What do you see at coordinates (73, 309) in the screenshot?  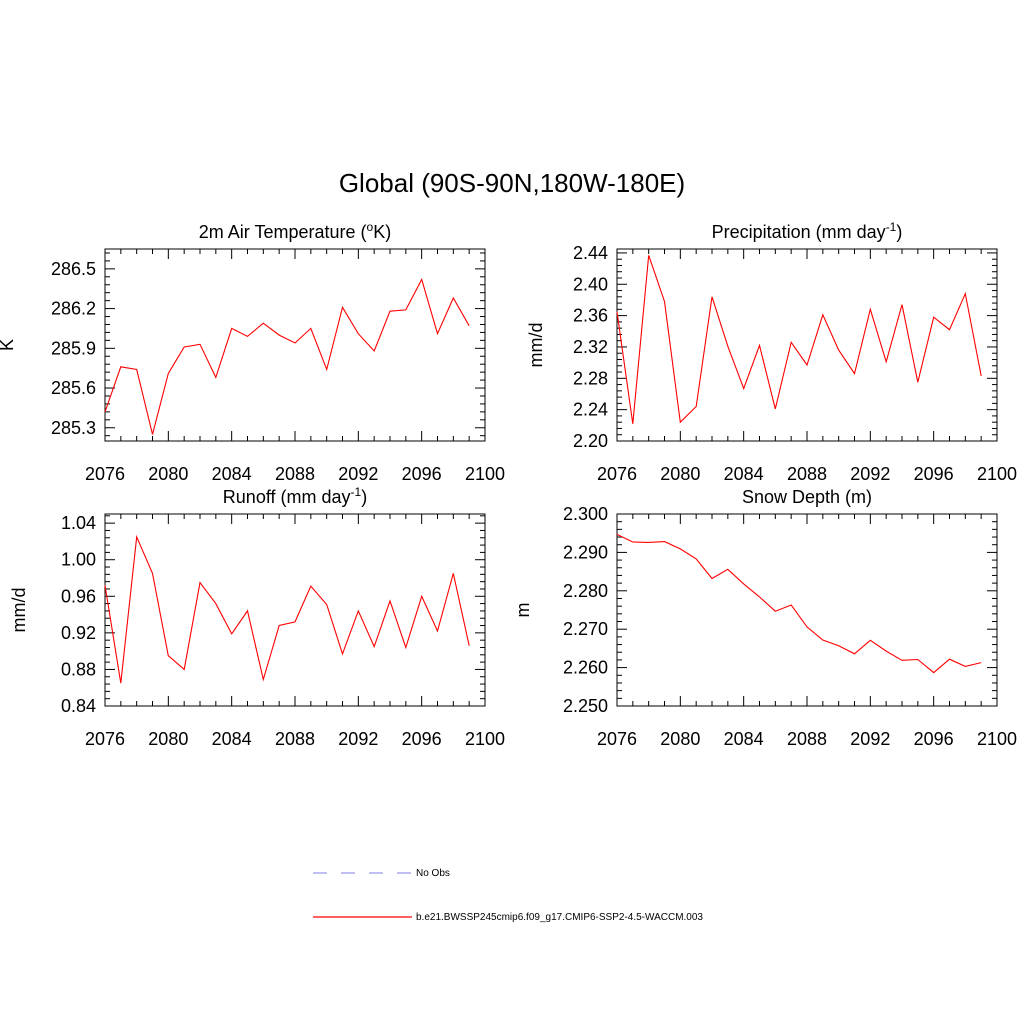 I see `y-tick-label: 286.2` at bounding box center [73, 309].